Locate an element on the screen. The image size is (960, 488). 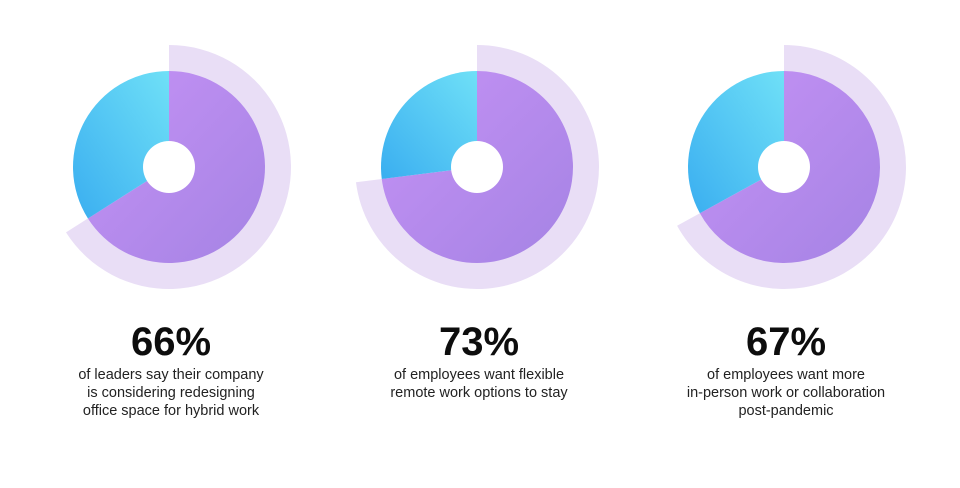
caption-line: in-person work or collaboration is located at coordinates (786, 393).